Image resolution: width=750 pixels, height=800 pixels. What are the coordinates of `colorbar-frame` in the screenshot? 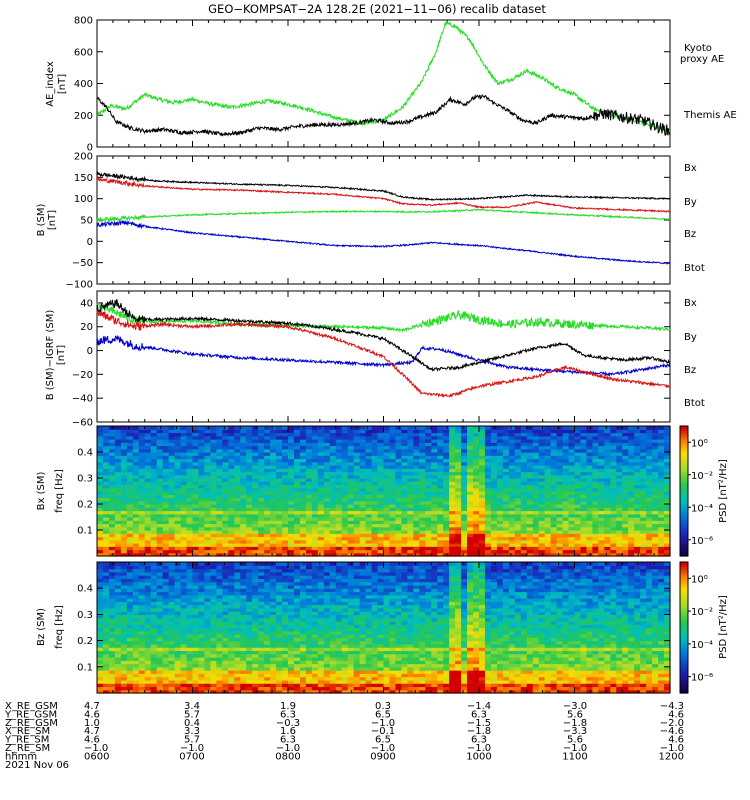 It's located at (684, 491).